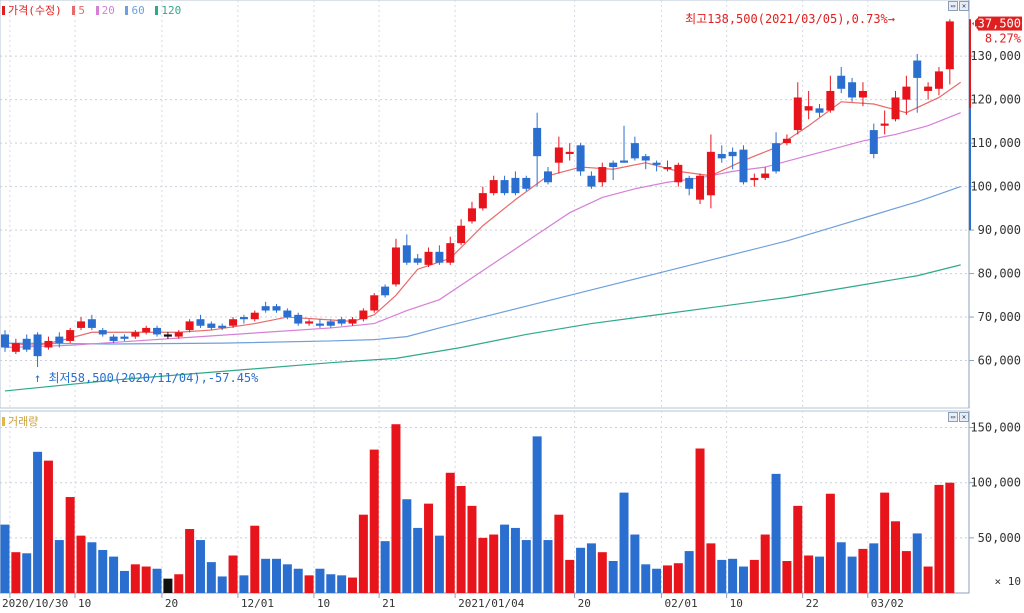 The width and height of the screenshot is (1024, 613). Describe the element at coordinates (32, 10) in the screenshot. I see `legend-price: 가격(수정)` at that location.